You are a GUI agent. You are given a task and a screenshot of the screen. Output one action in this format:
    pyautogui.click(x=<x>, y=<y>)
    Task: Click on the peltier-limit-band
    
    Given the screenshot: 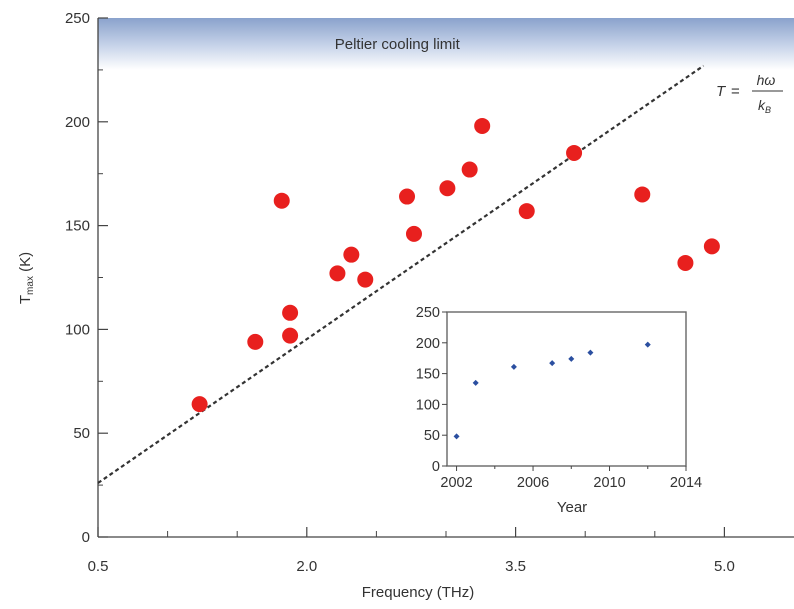 What is the action you would take?
    pyautogui.click(x=446, y=44)
    